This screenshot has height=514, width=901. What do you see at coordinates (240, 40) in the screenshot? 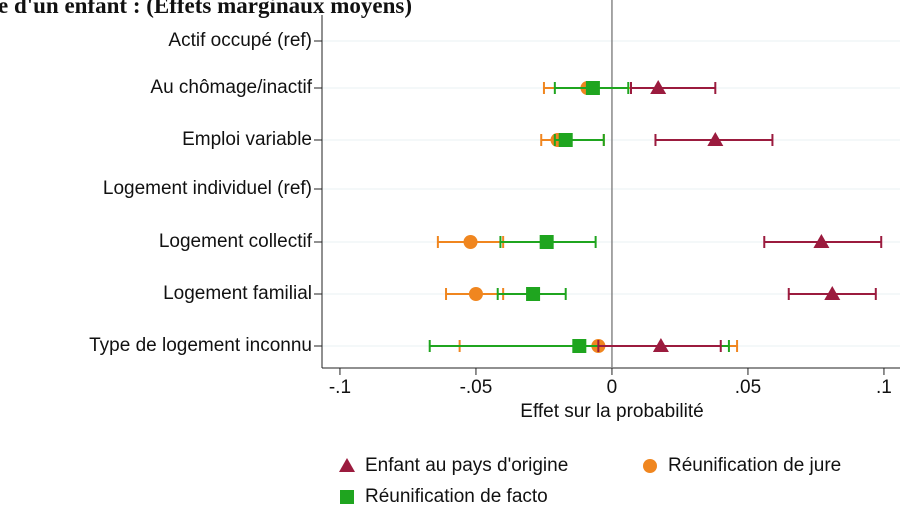
I see `y-tick-label: Actif occupé (ref)` at bounding box center [240, 40].